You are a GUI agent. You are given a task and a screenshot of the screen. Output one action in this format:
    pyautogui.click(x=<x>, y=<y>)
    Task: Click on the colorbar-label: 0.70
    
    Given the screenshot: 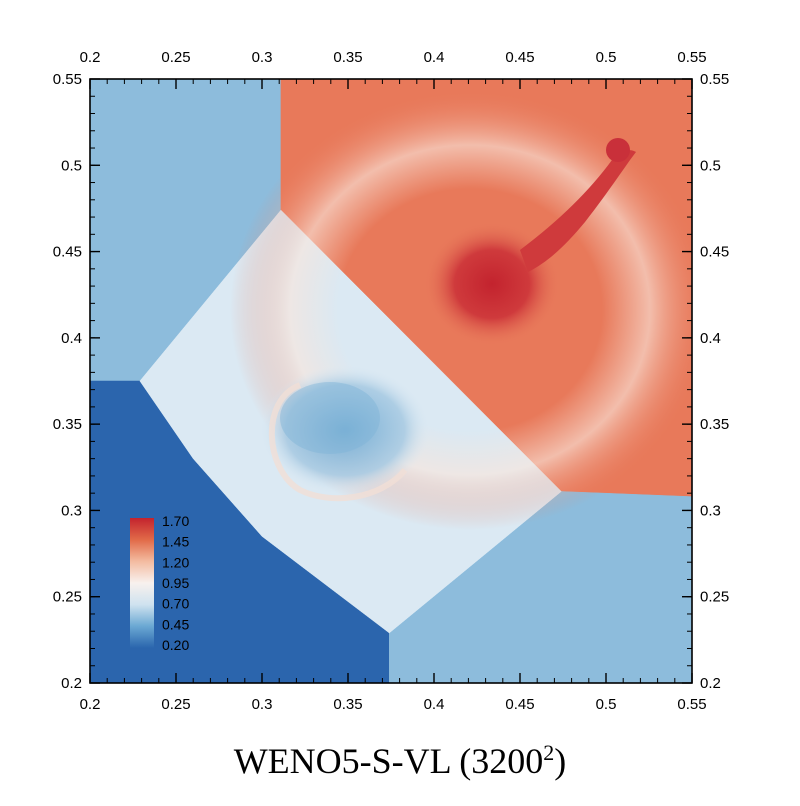 What is the action you would take?
    pyautogui.click(x=175, y=604)
    